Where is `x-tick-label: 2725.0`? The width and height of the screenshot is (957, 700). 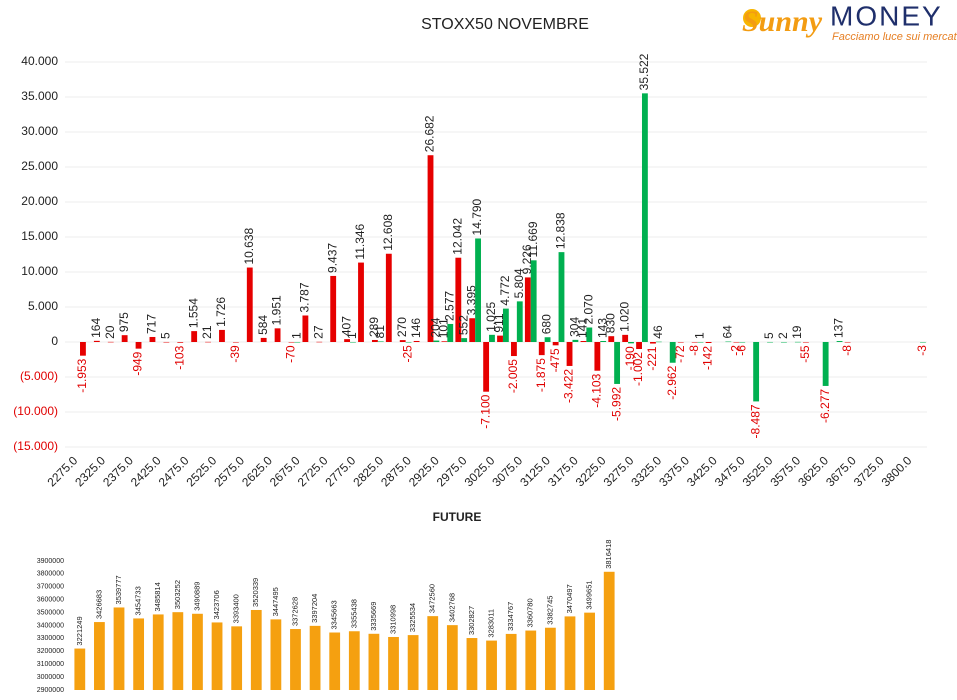
x-tick-label: 2725.0 is located at coordinates (313, 471).